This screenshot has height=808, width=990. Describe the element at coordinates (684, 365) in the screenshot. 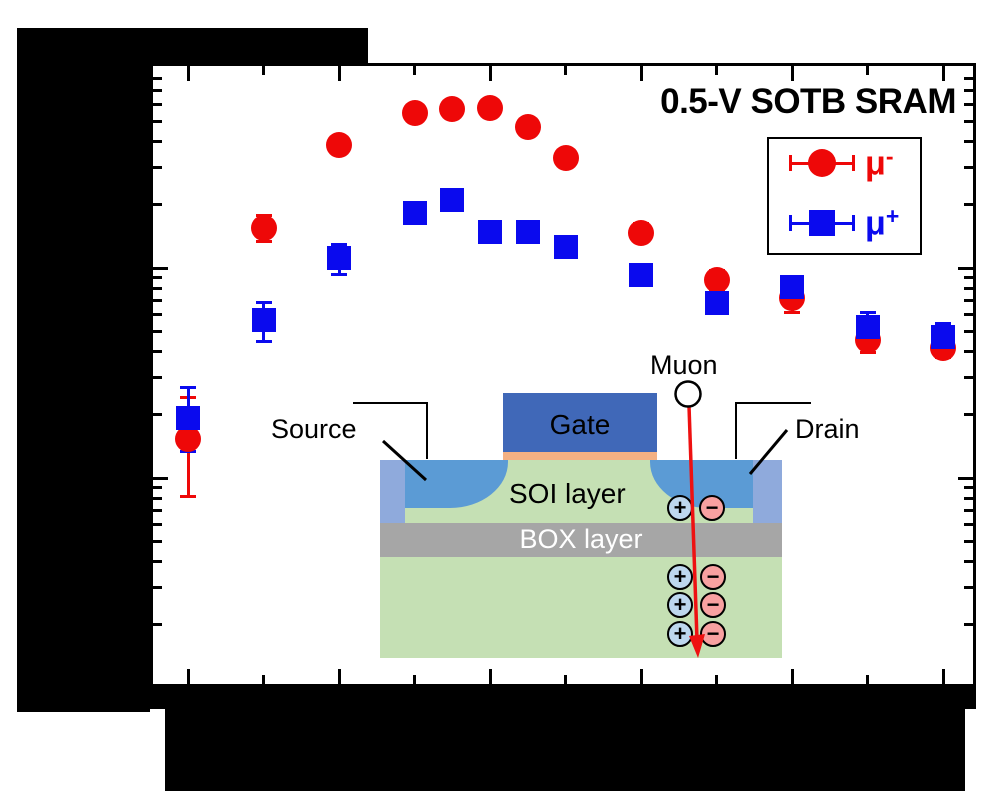

I see `muon-label: Muon` at that location.